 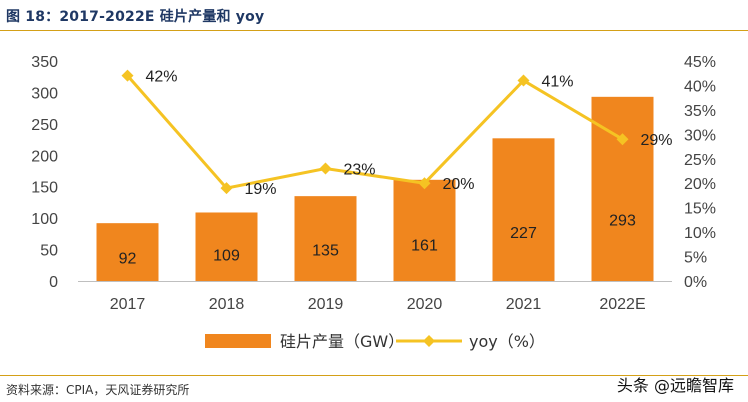 I want to click on x-tick-label: 2019, so click(x=326, y=304).